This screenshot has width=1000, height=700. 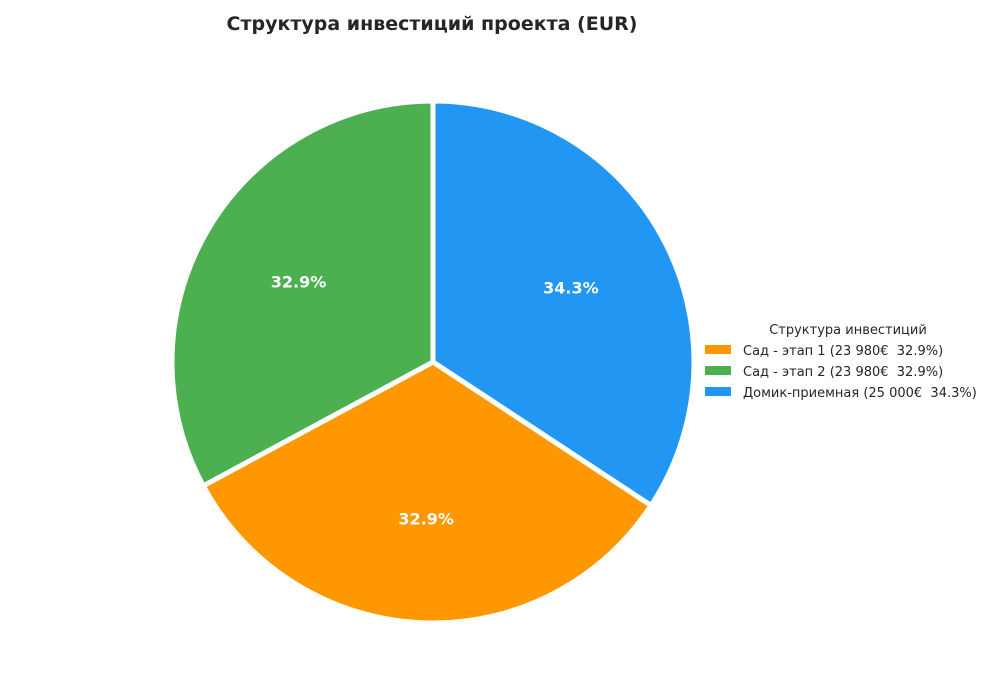 What do you see at coordinates (848, 330) in the screenshot?
I see `legend-title: Структура инвестиций` at bounding box center [848, 330].